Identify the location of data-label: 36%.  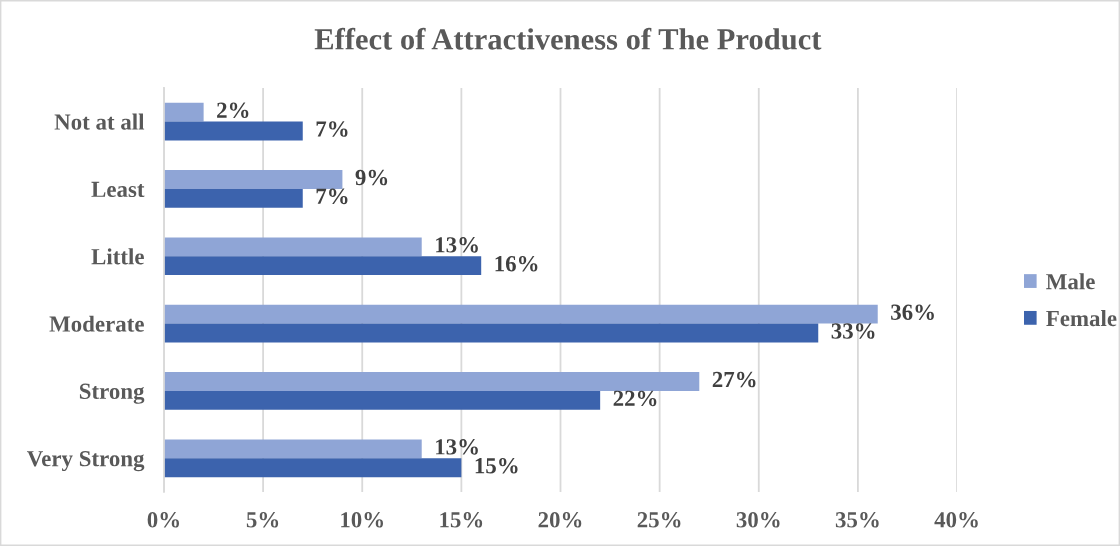
(912, 312).